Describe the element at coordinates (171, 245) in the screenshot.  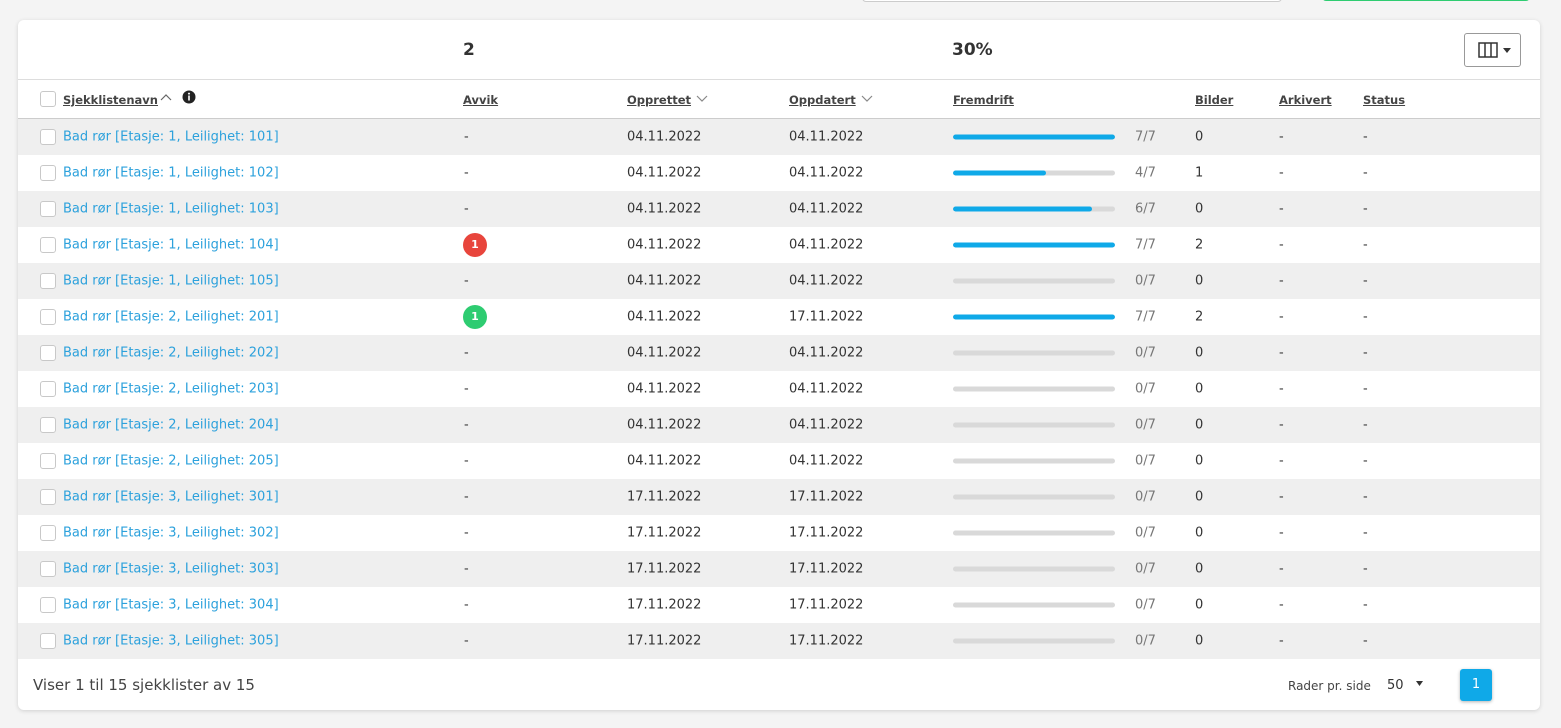
I see `checklist-link: Bad rør [Etasje: 1, Leilighet: 104]` at that location.